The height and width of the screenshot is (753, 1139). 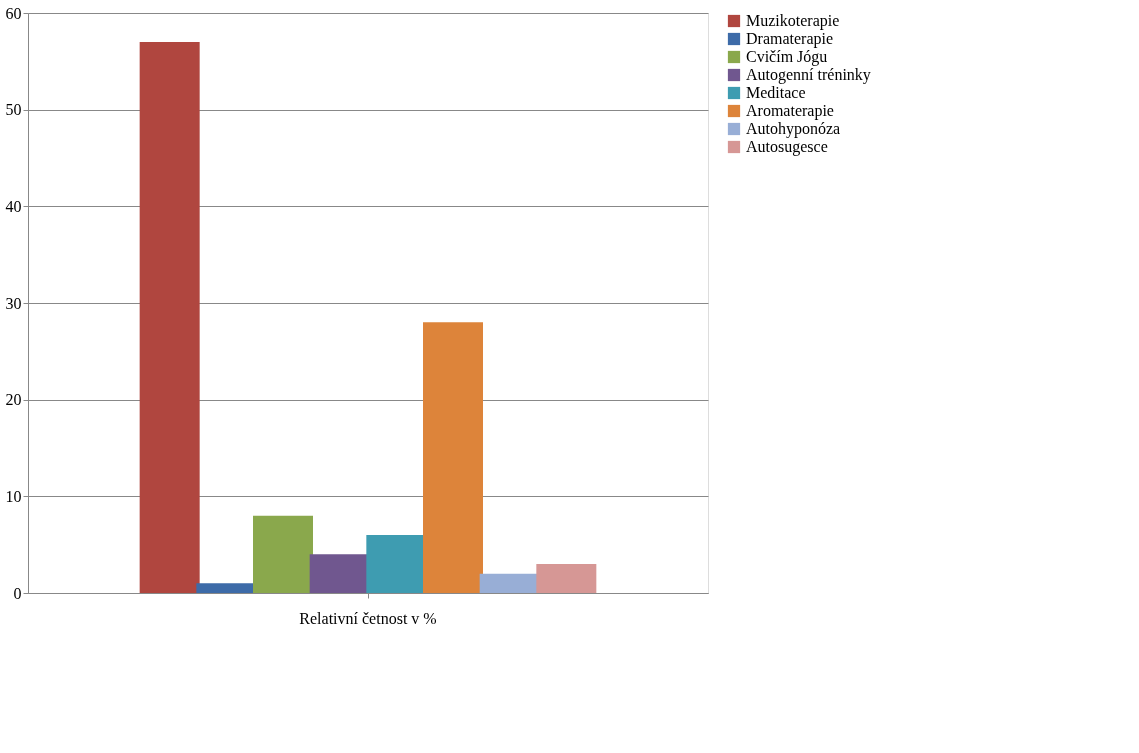 I want to click on legend-label: Dramaterapie, so click(x=790, y=39).